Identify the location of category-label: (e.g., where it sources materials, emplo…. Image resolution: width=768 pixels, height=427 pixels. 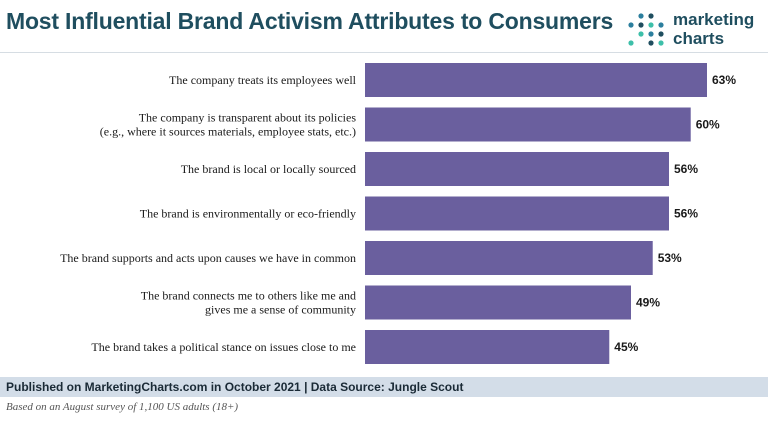
(228, 132).